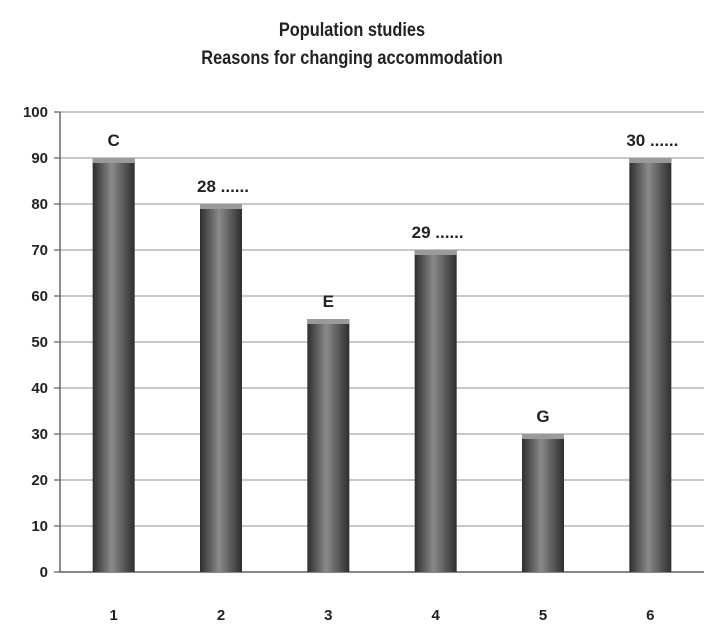 This screenshot has height=630, width=704. What do you see at coordinates (35, 112) in the screenshot?
I see `y-tick-label: 100` at bounding box center [35, 112].